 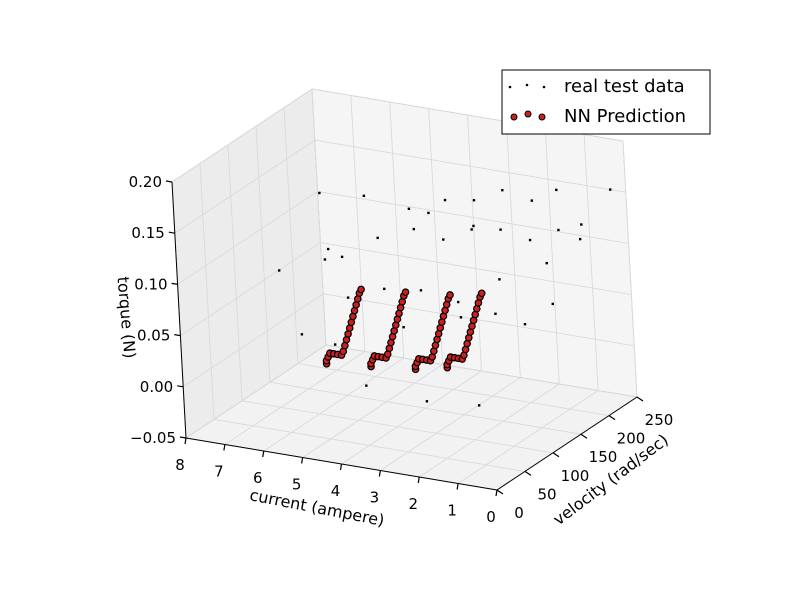 I want to click on y-tick-label-3: 150, so click(x=603, y=457).